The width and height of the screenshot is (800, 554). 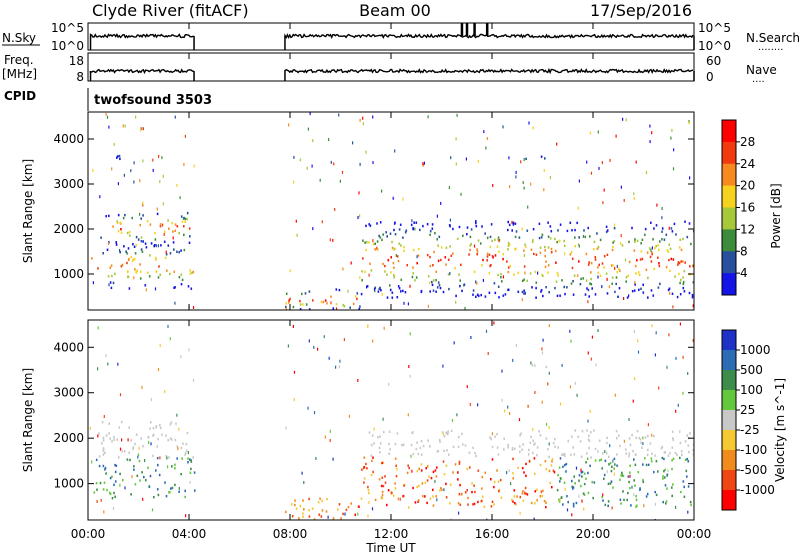 What do you see at coordinates (744, 273) in the screenshot?
I see `colorbar-tick-label: 4` at bounding box center [744, 273].